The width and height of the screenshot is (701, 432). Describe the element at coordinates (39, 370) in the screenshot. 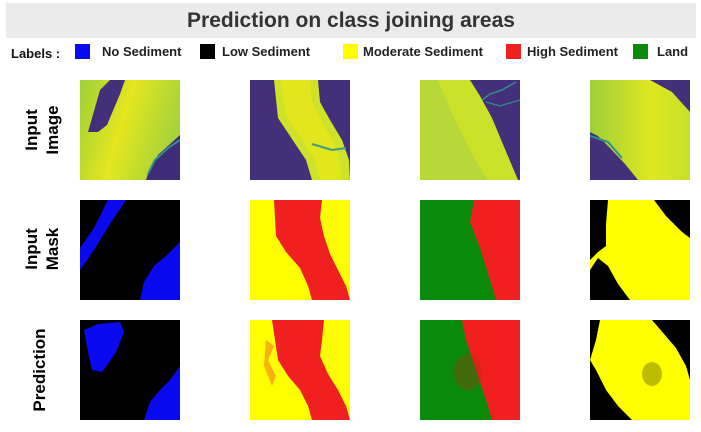

I see `row-label-prediction: Prediction` at that location.